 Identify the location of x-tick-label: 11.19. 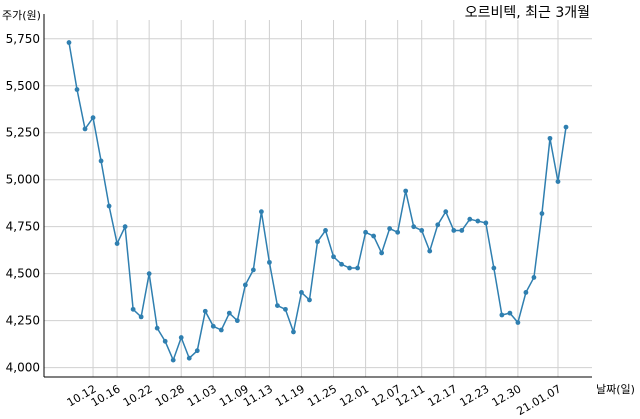
(290, 395).